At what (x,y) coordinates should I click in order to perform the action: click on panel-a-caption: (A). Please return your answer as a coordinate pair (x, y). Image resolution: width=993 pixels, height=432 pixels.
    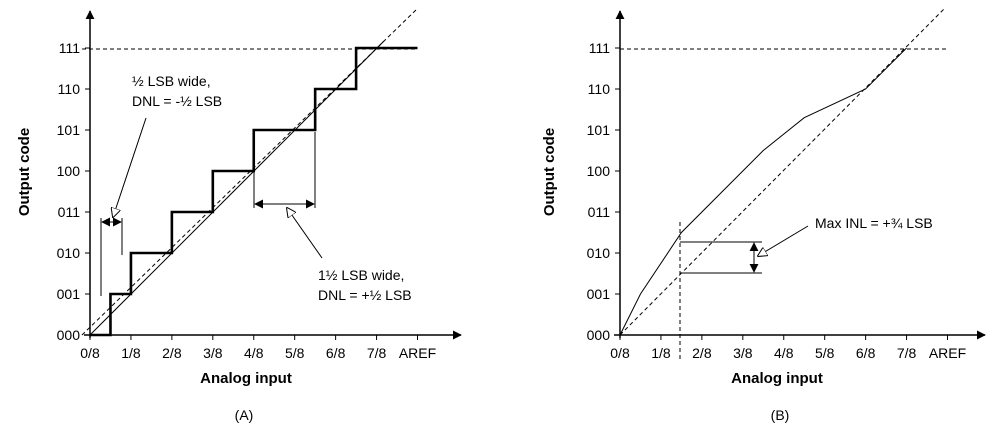
    Looking at the image, I should click on (244, 415).